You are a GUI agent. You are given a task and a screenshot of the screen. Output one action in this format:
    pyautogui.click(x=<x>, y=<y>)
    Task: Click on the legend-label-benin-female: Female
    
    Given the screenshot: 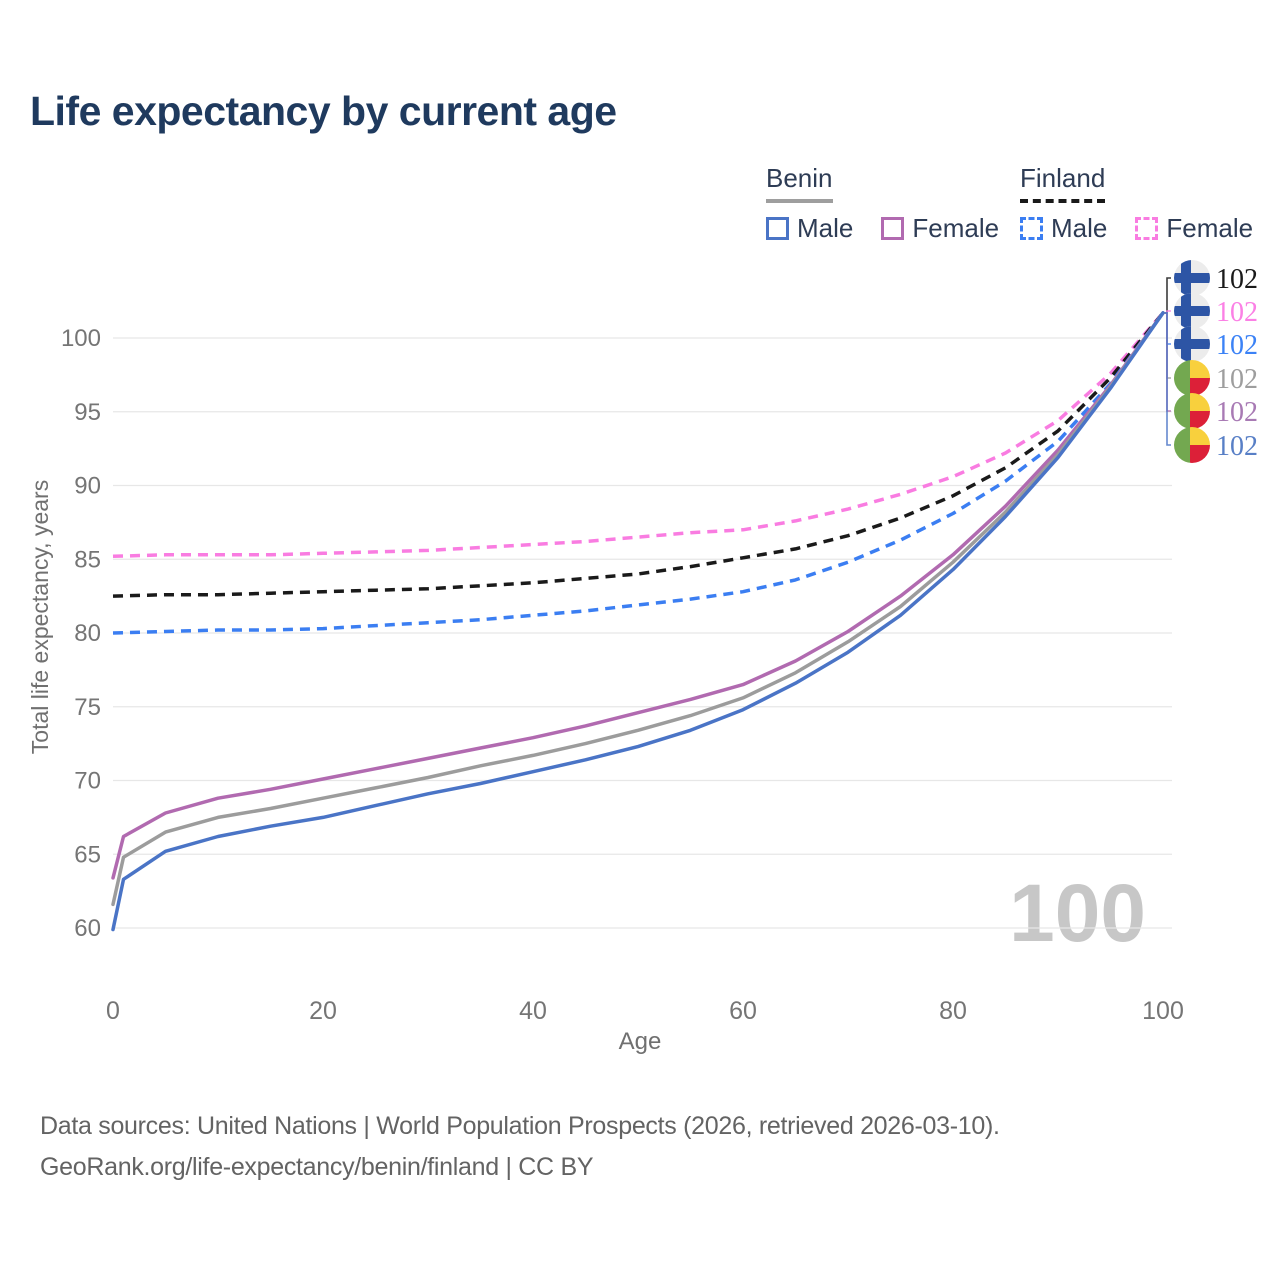 What is the action you would take?
    pyautogui.click(x=956, y=228)
    